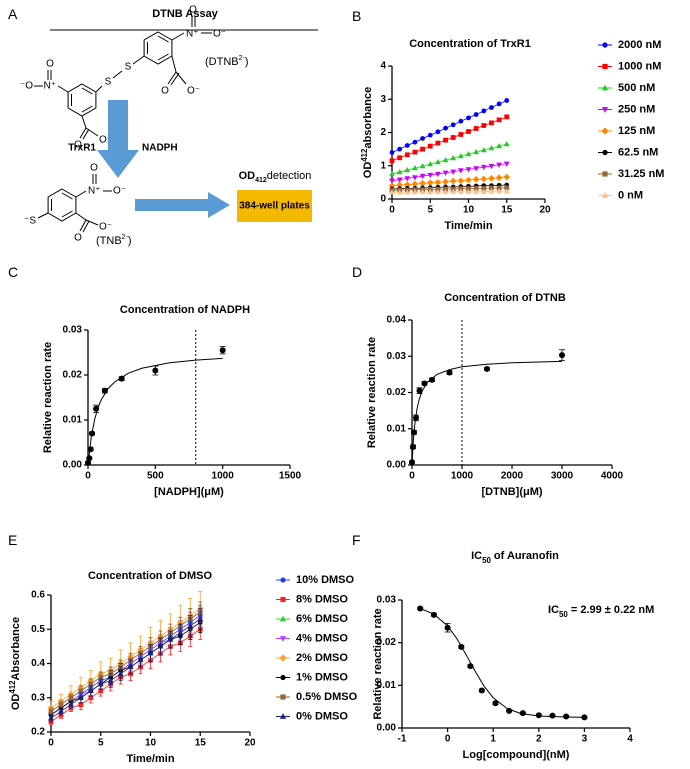  I want to click on dtnb-label: (DTNB2-), so click(227, 62).